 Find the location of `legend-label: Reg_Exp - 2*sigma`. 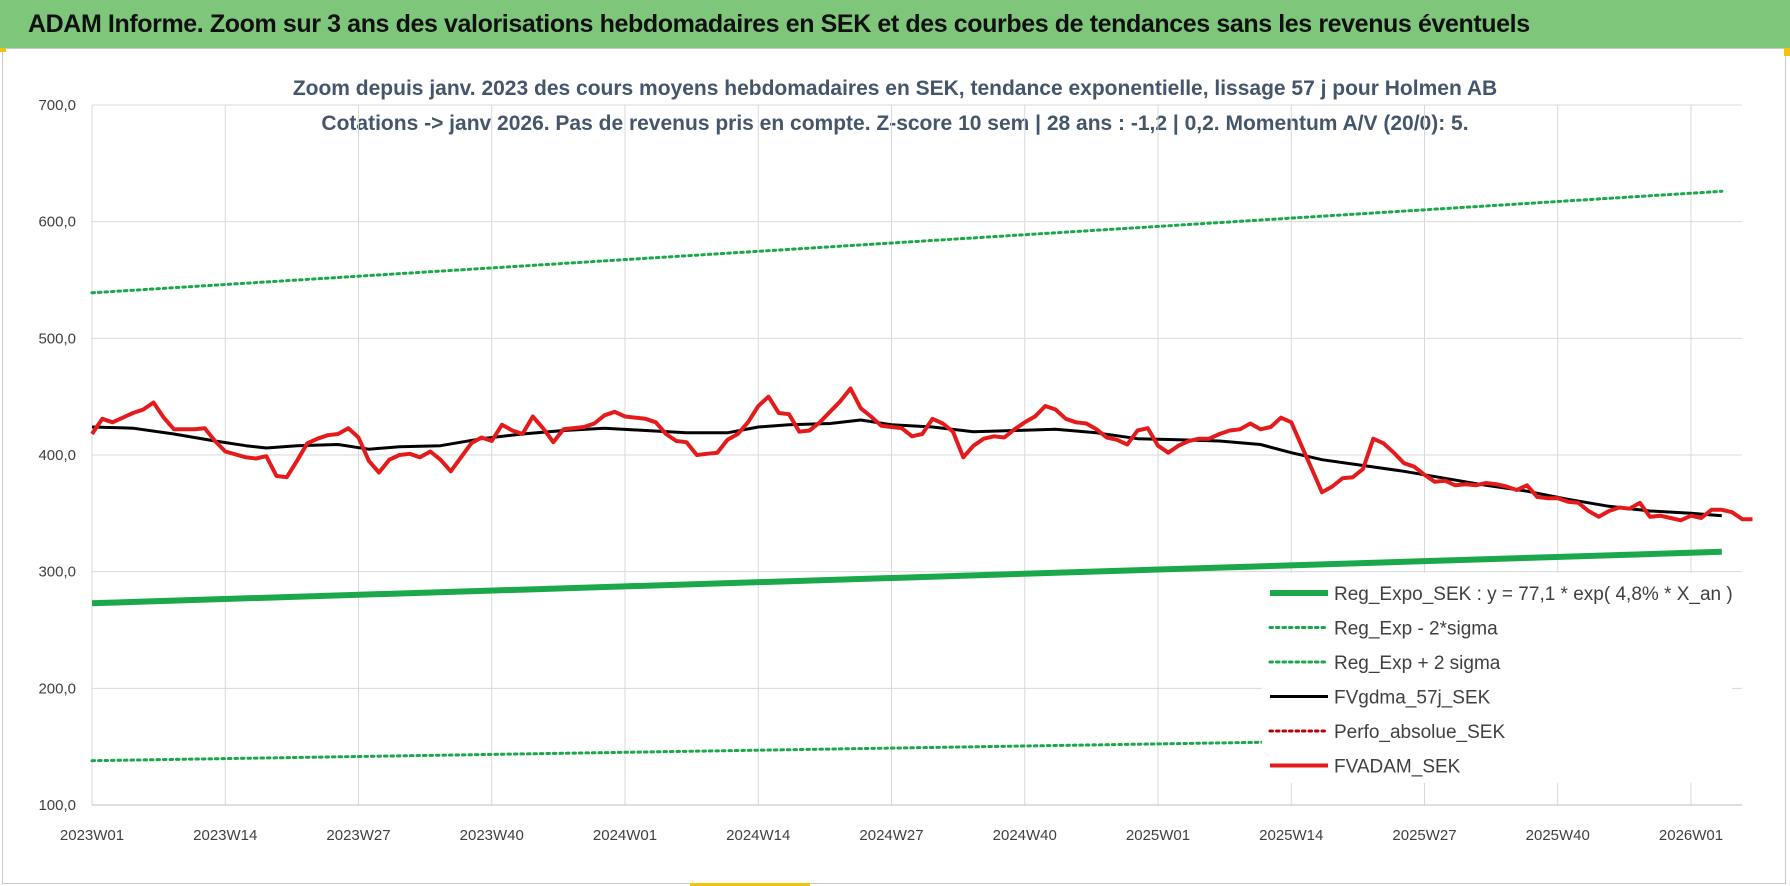

legend-label: Reg_Exp - 2*sigma is located at coordinates (1416, 629).